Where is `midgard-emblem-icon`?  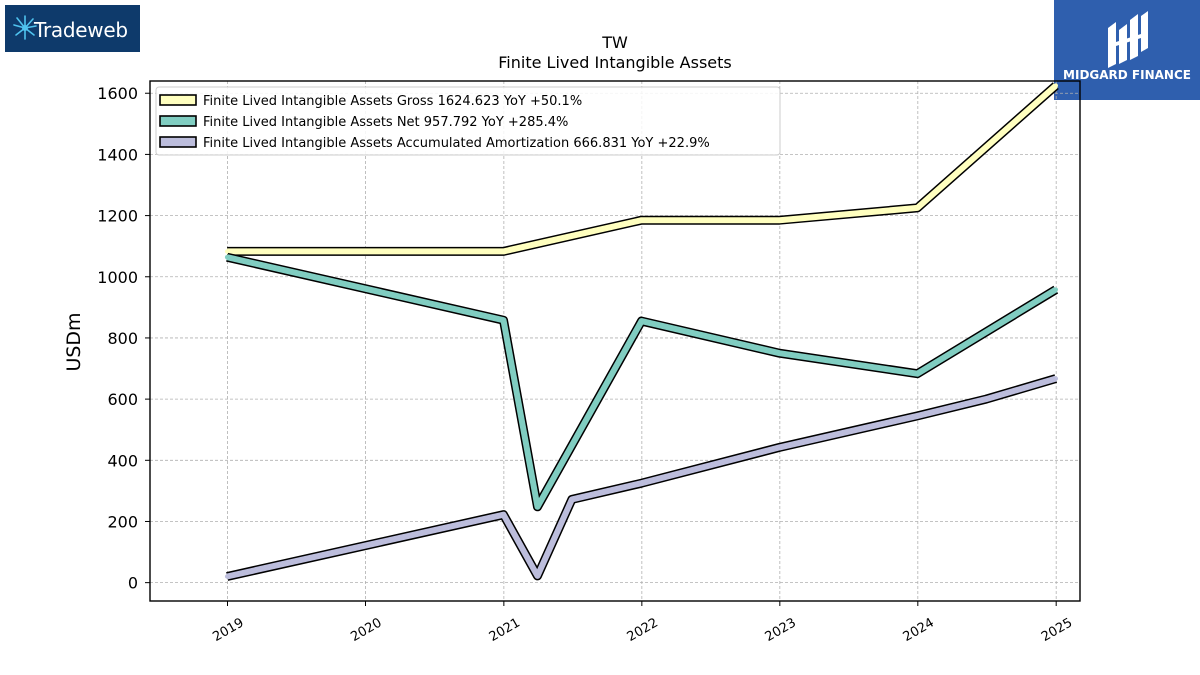 midgard-emblem-icon is located at coordinates (1128, 39).